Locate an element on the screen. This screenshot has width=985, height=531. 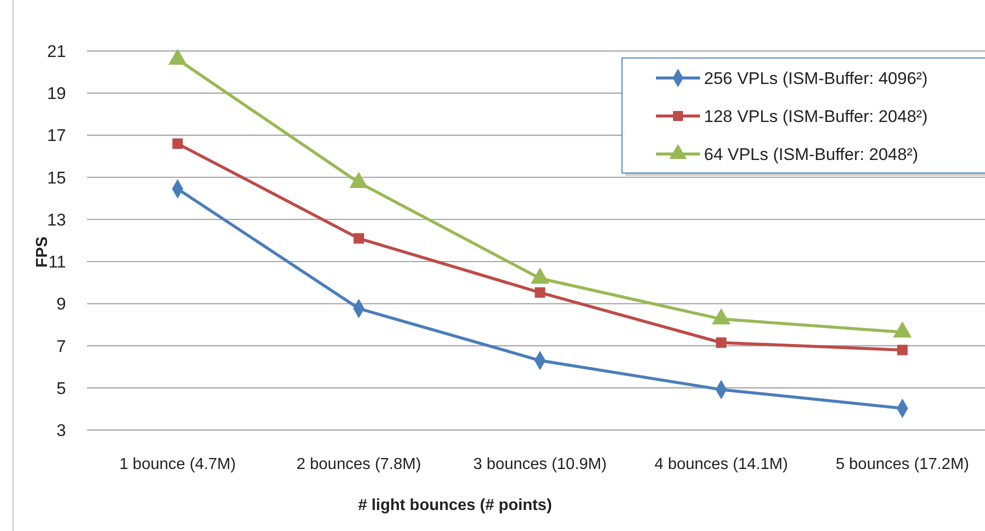
x-axis-title: # light bounces (# points) is located at coordinates (455, 505).